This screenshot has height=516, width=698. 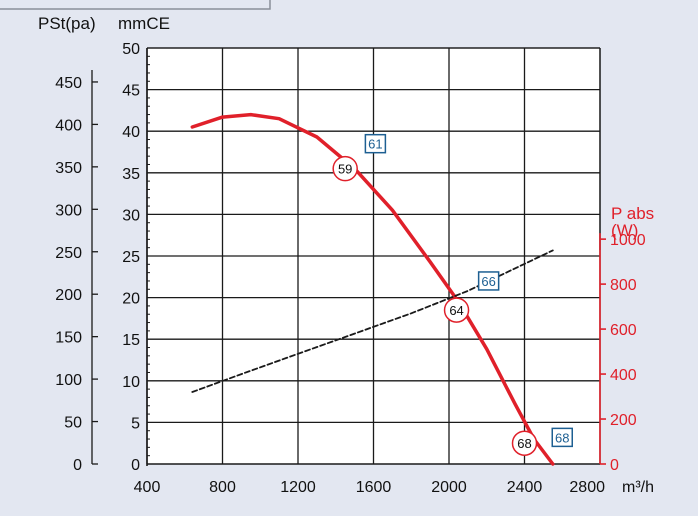 I want to click on pa-tick-label: 300, so click(x=68, y=210).